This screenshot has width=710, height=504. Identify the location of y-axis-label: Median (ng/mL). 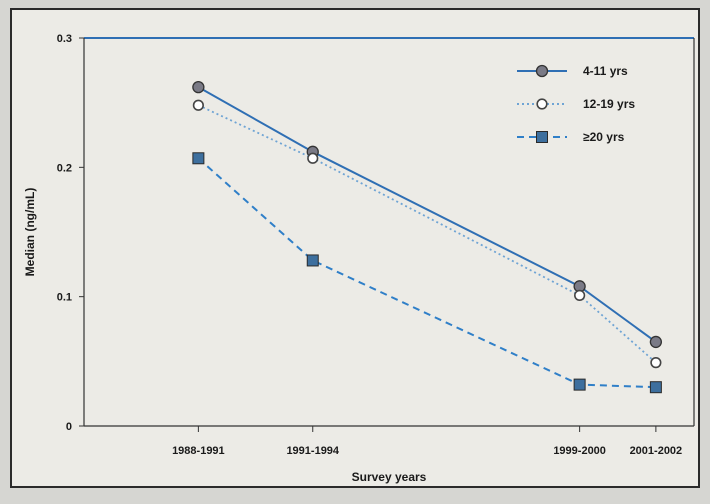
(30, 232).